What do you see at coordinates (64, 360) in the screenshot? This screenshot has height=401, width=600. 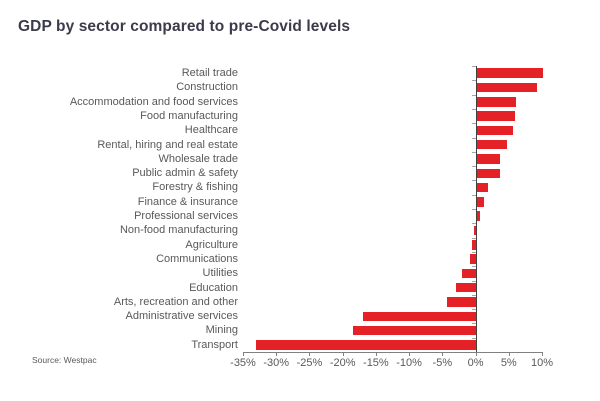 I see `source-note: Source: Westpac` at bounding box center [64, 360].